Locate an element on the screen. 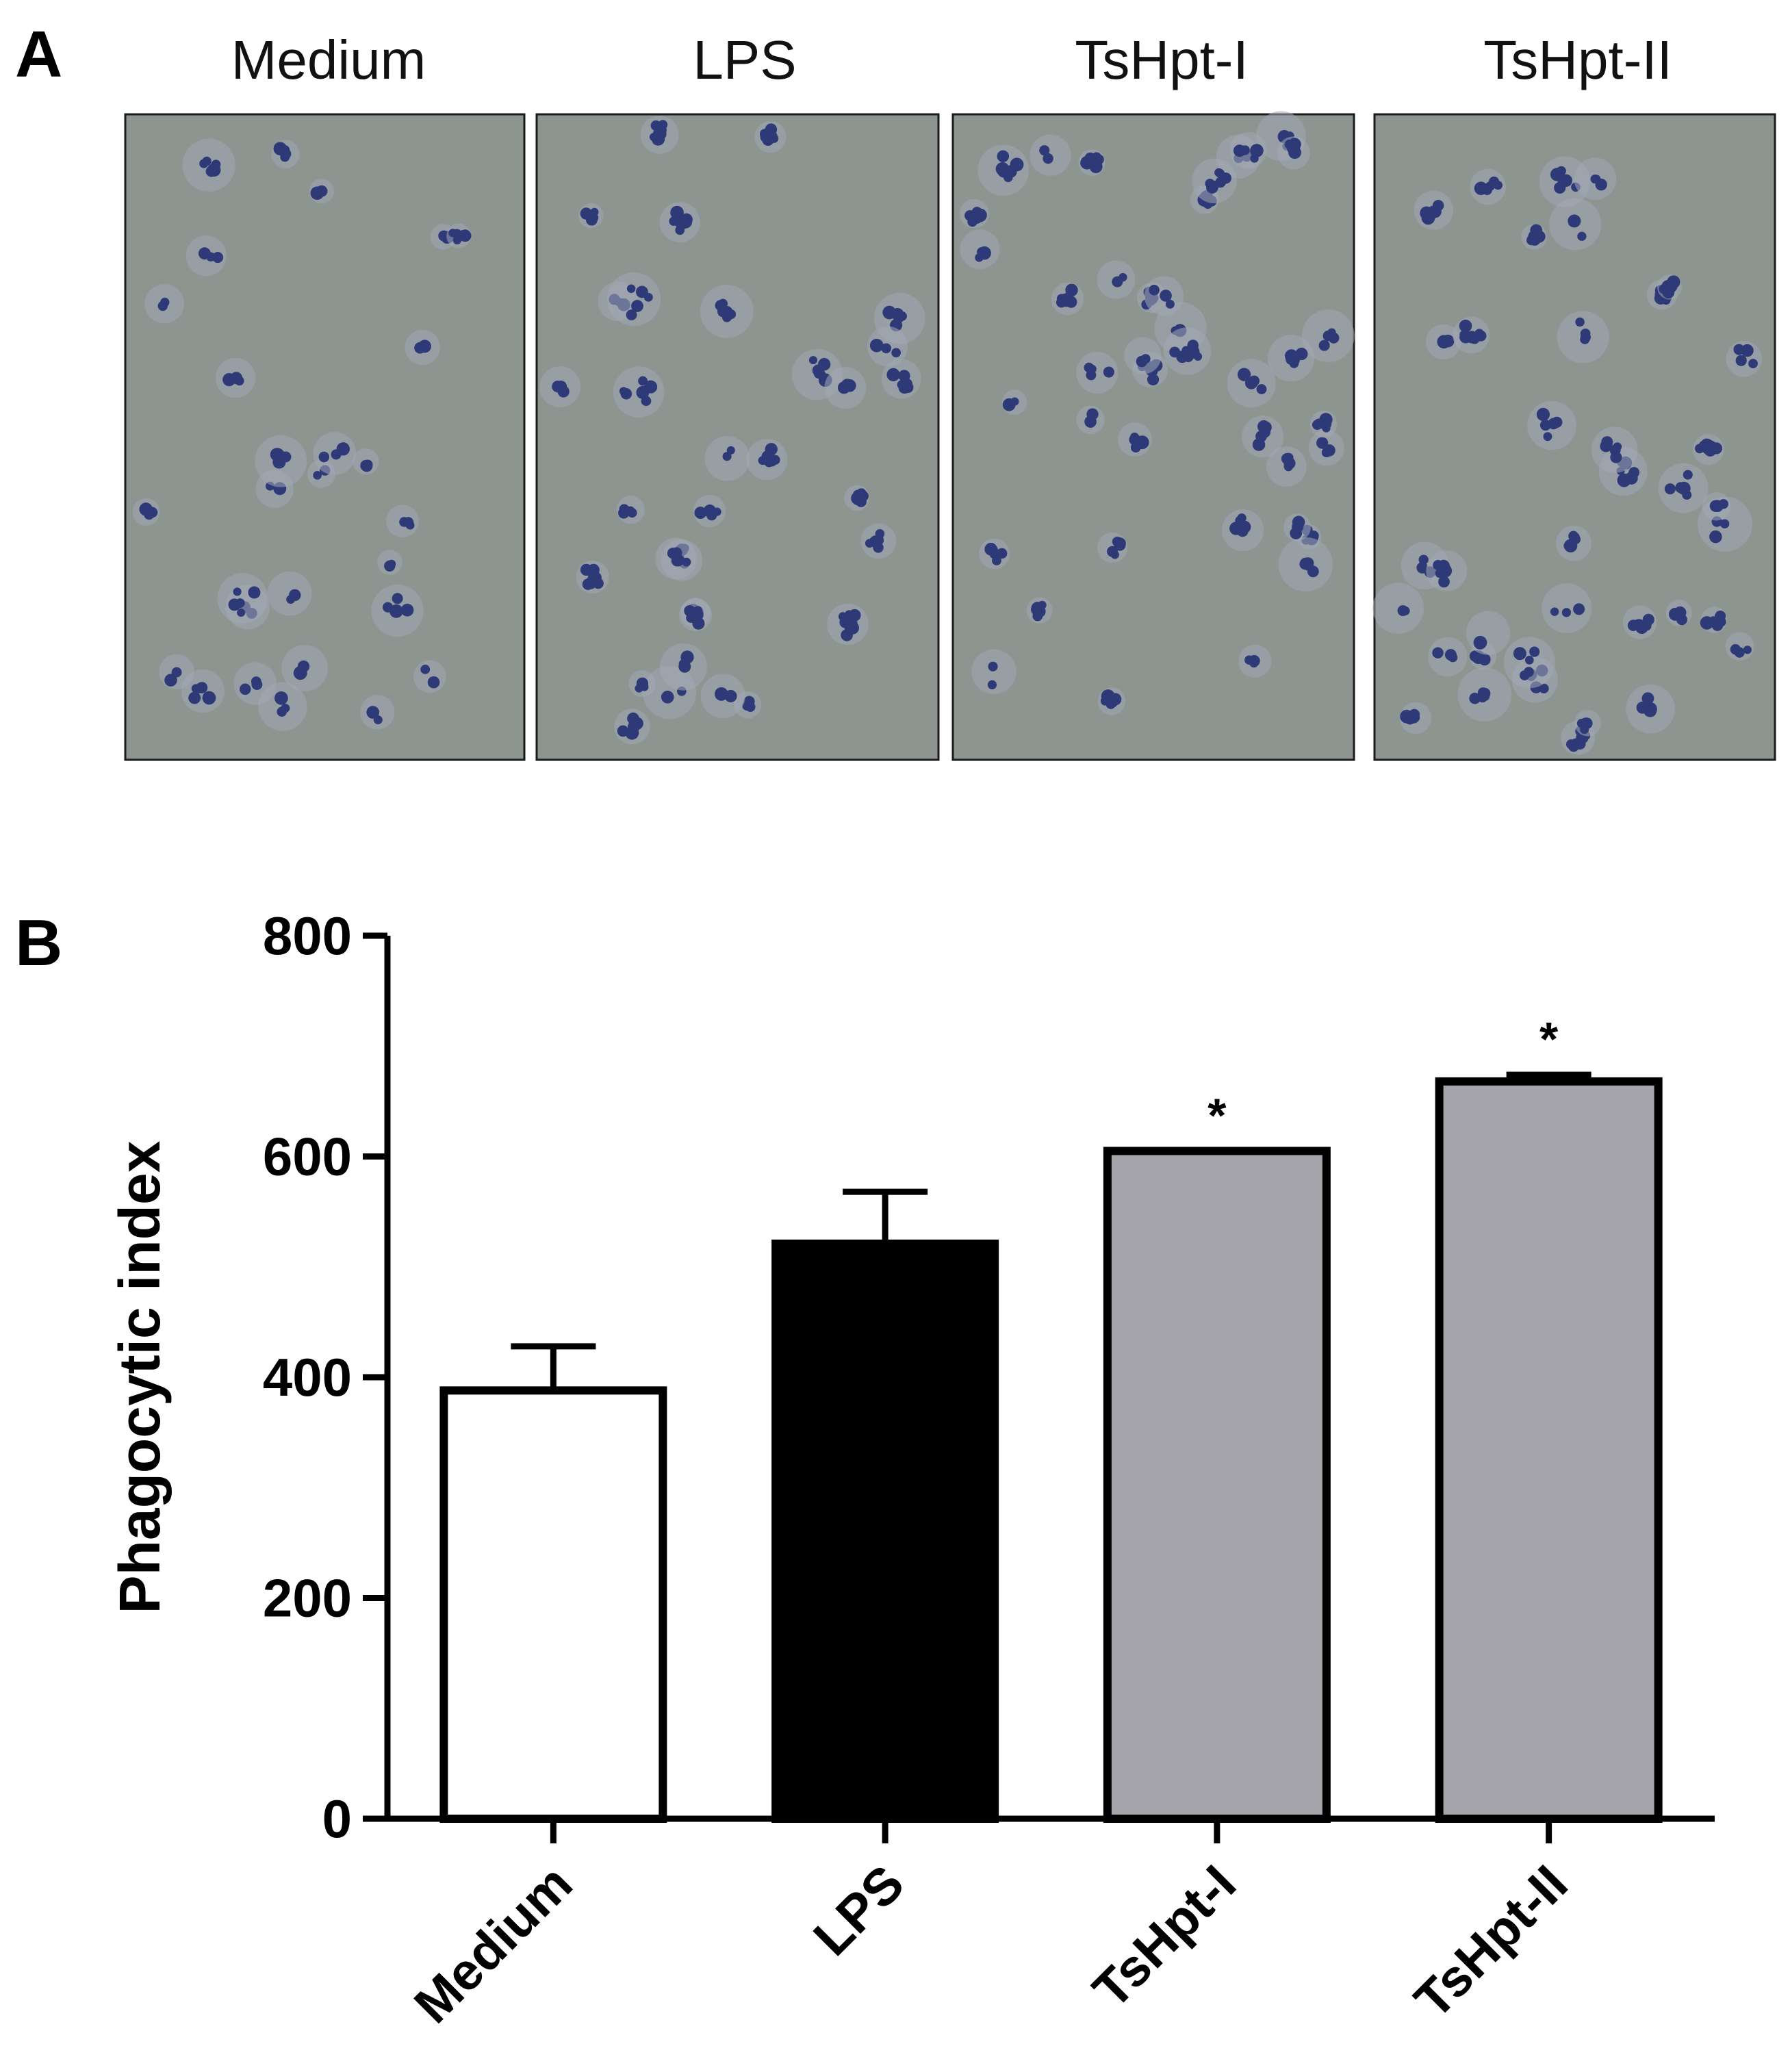  bar-tshpt-ii is located at coordinates (1549, 1450).